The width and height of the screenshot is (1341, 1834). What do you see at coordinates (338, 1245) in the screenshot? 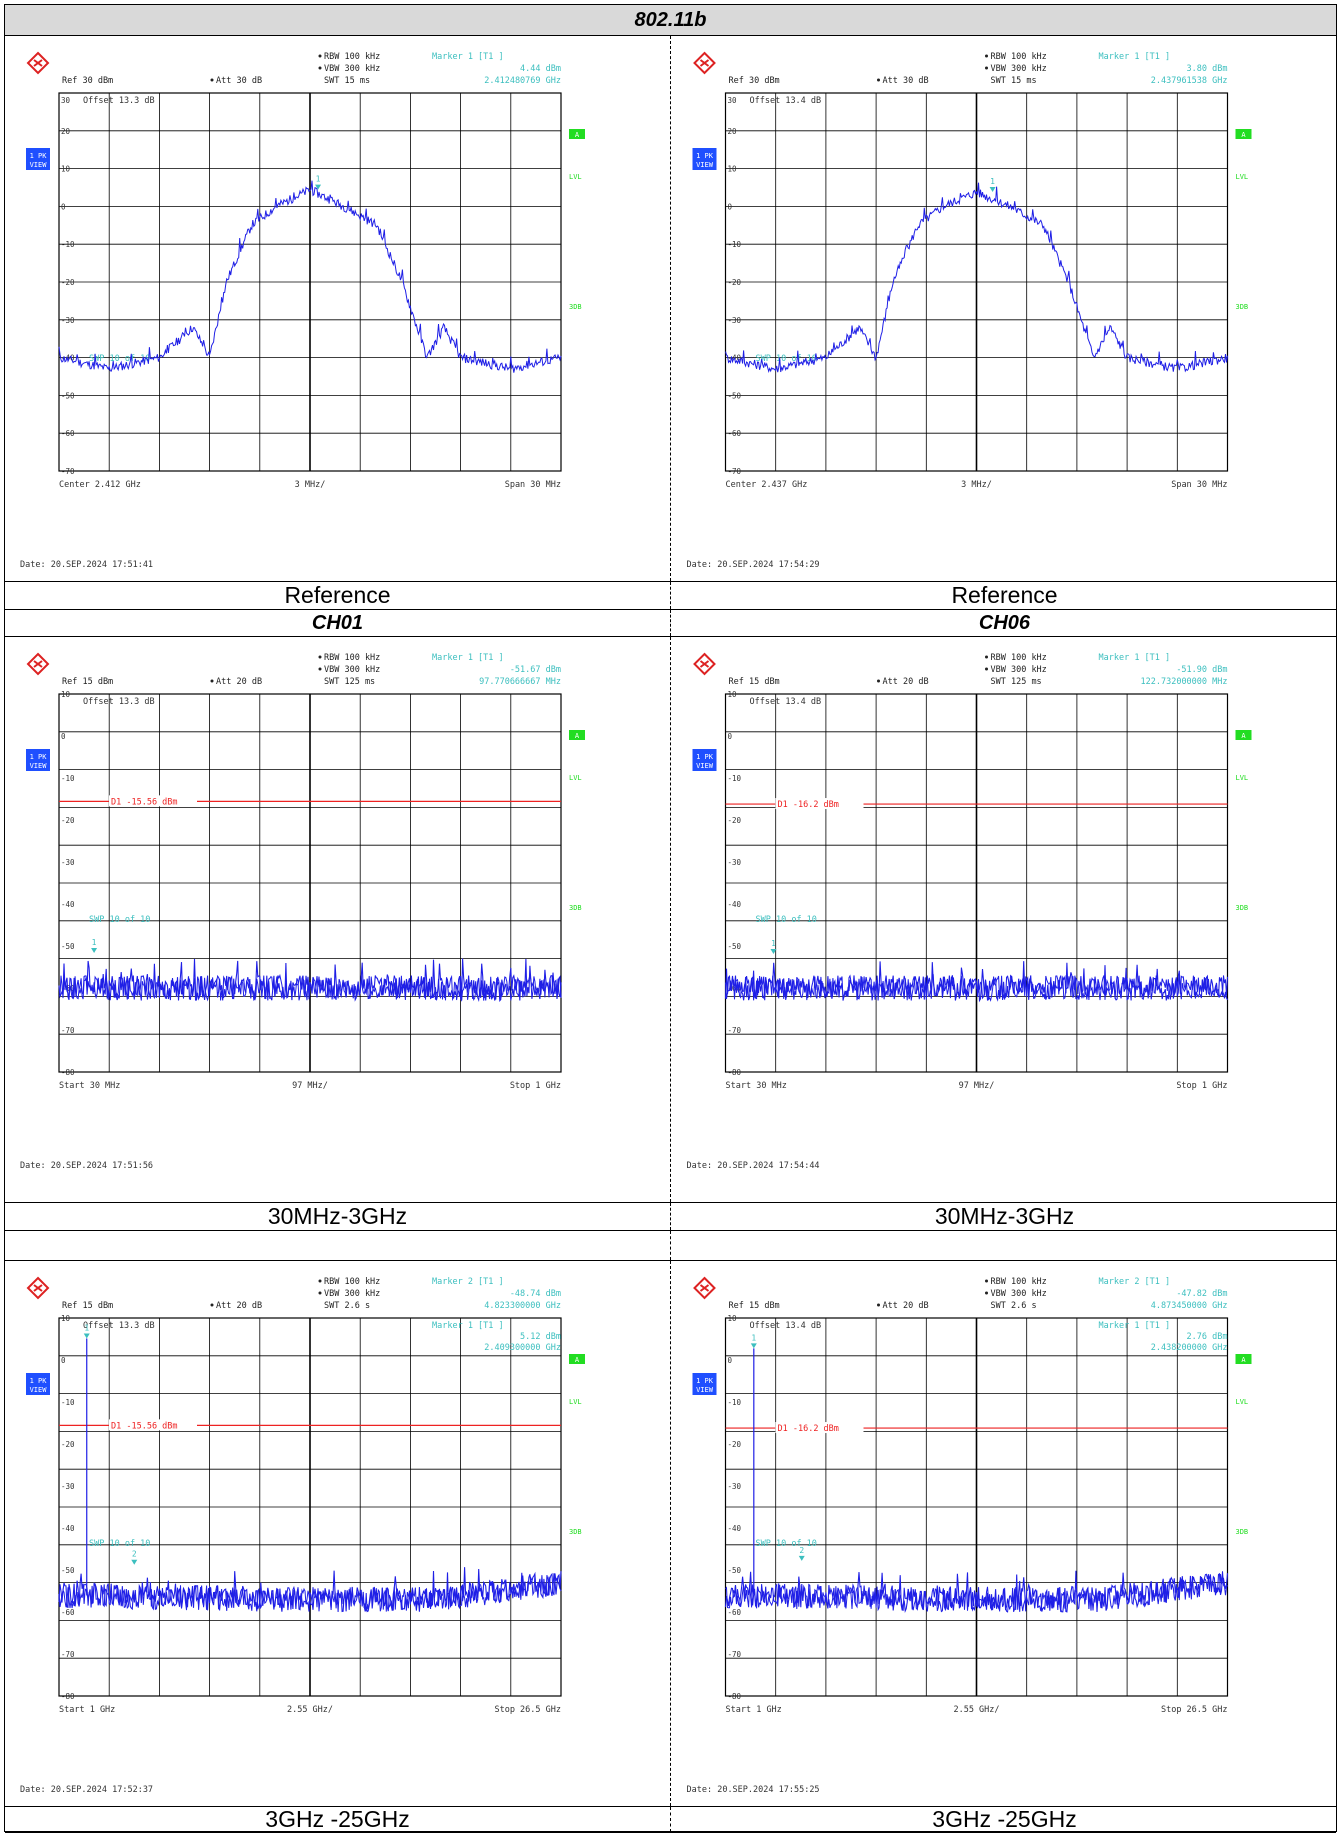
I see `channel-cell` at bounding box center [338, 1245].